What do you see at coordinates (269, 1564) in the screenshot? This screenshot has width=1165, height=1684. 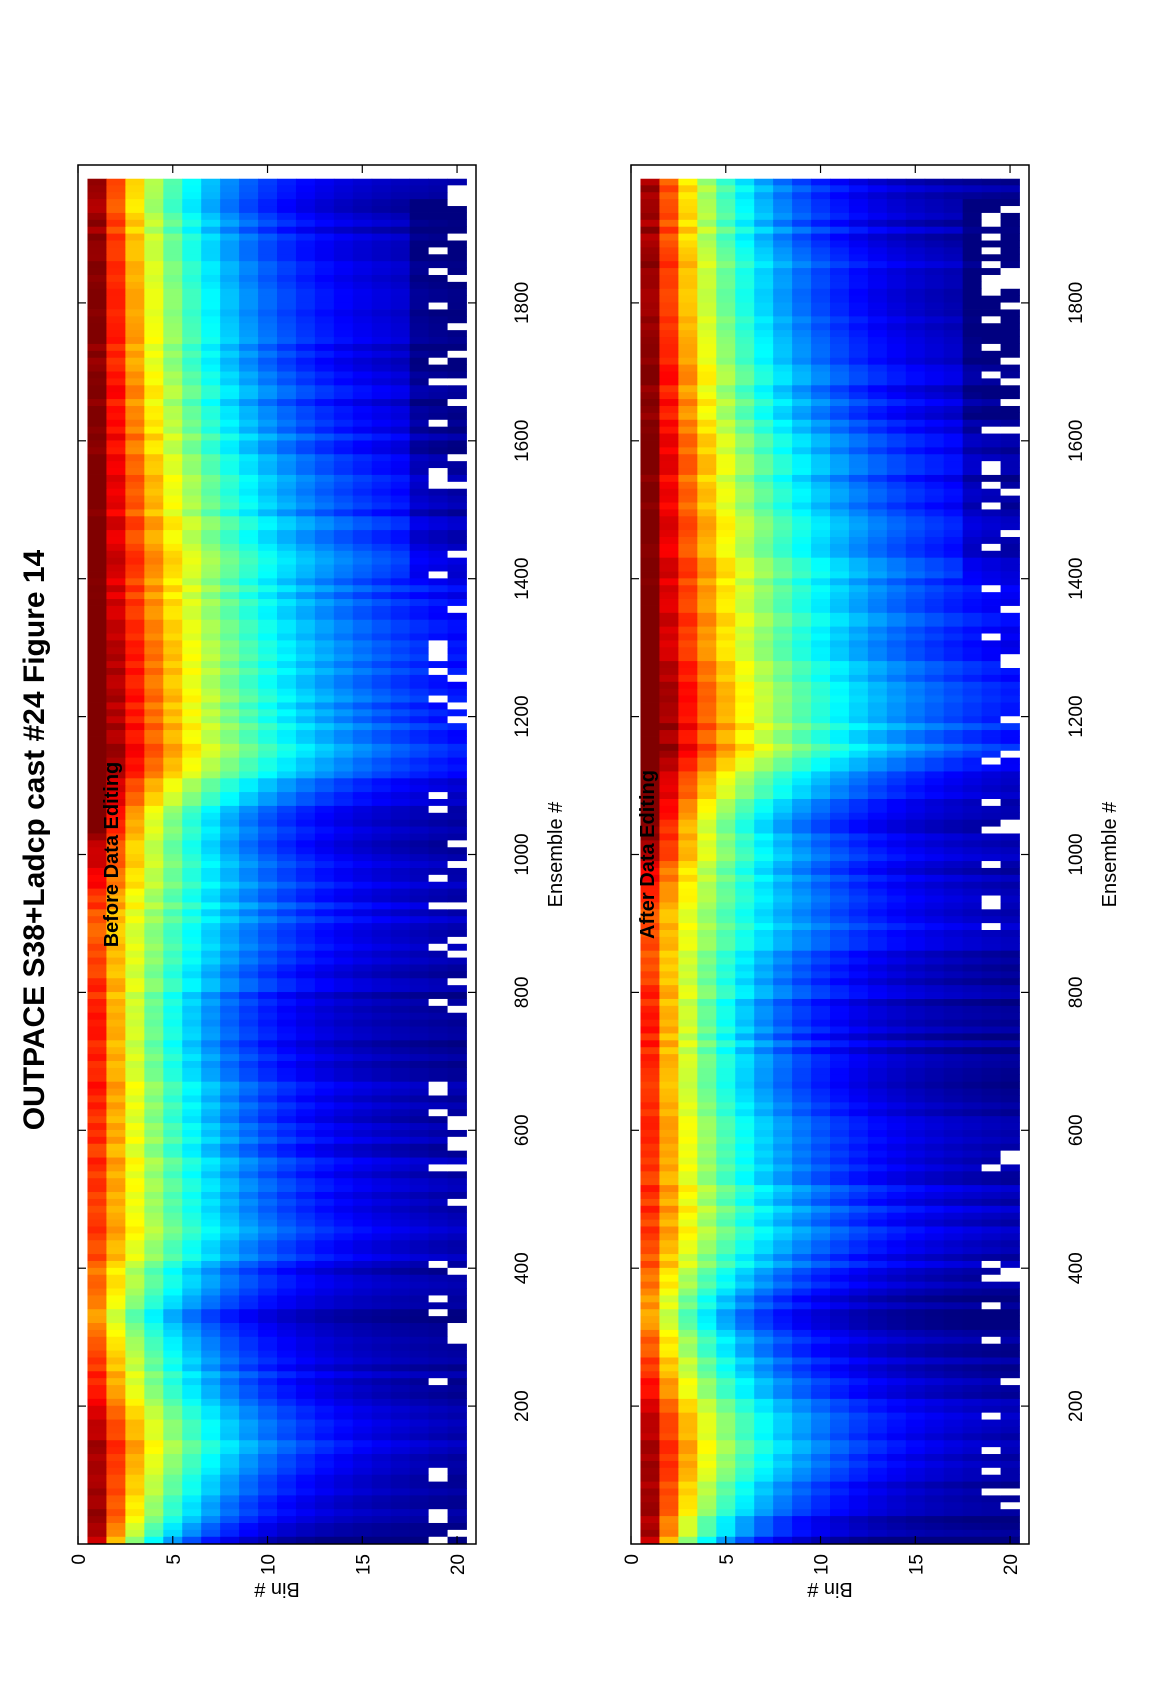 I see `y-tick-label: 10` at bounding box center [269, 1564].